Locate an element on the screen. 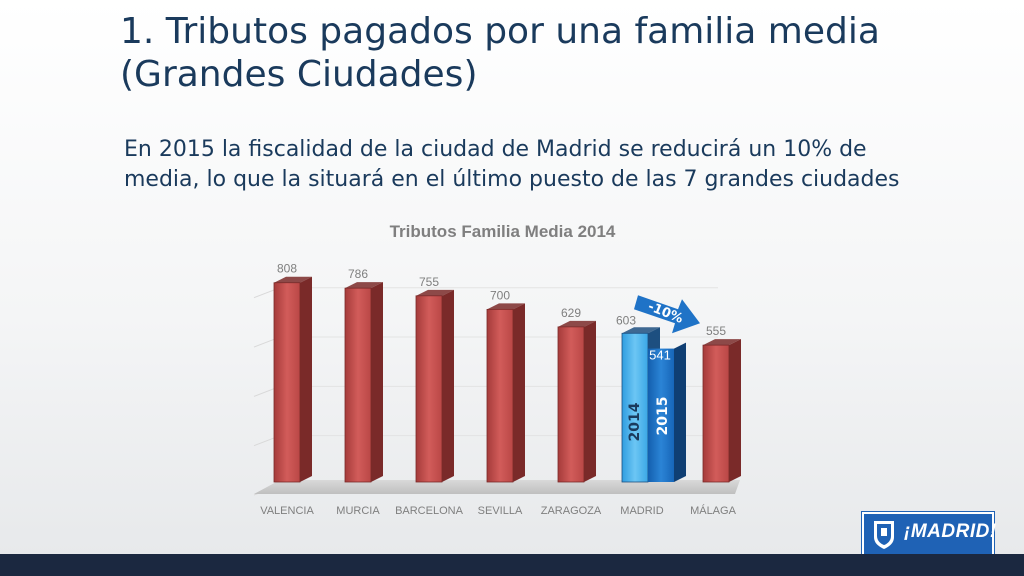 This screenshot has width=1024, height=576. value-label-málaga: 555 is located at coordinates (716, 331).